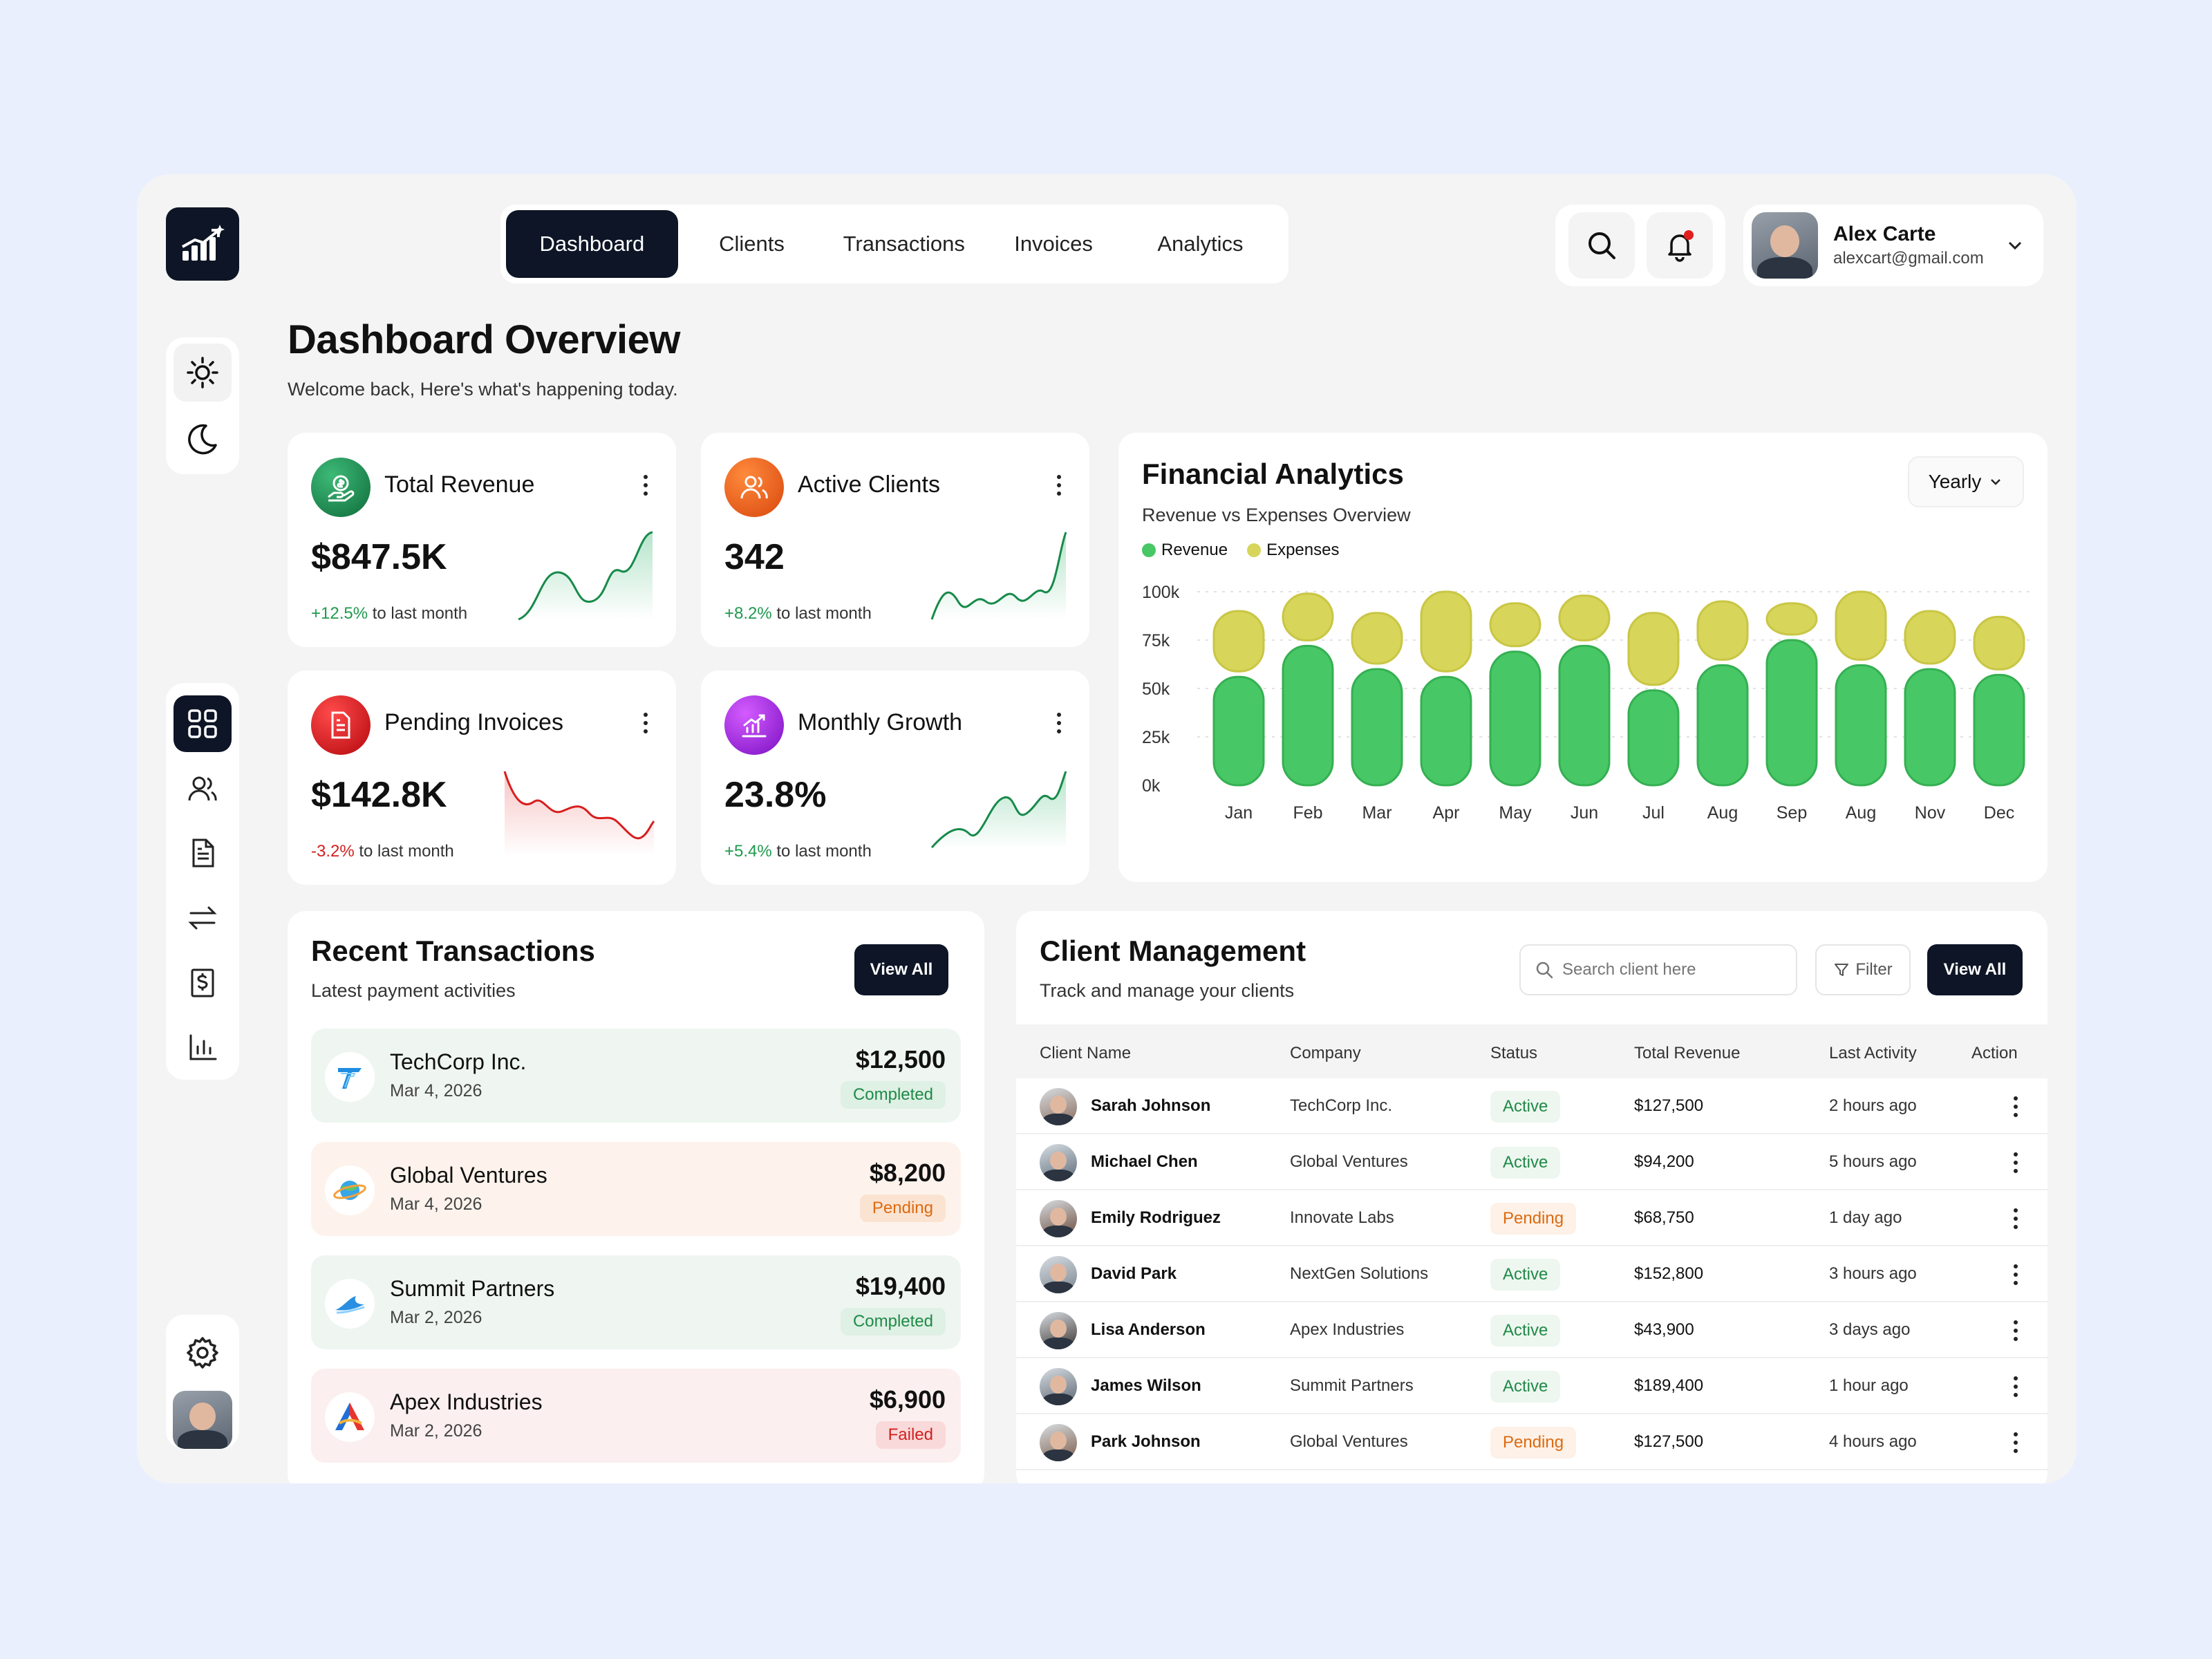 The height and width of the screenshot is (1659, 2212). I want to click on client-name: Sarah Johnson, so click(1151, 1105).